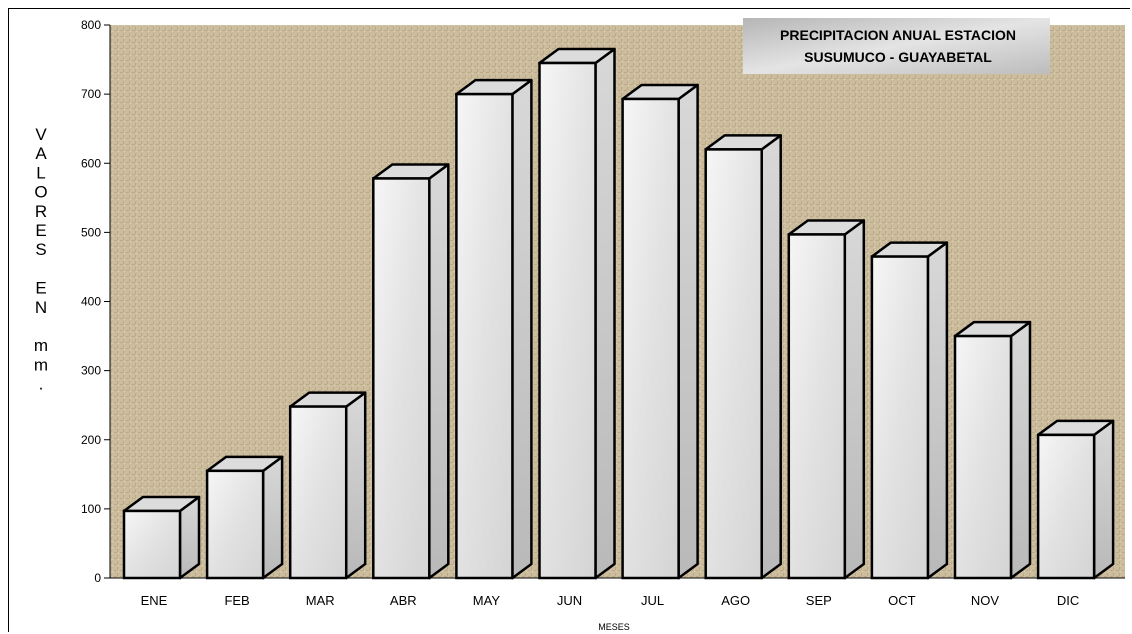  Describe the element at coordinates (91, 509) in the screenshot. I see `y-tick-label: 100` at that location.